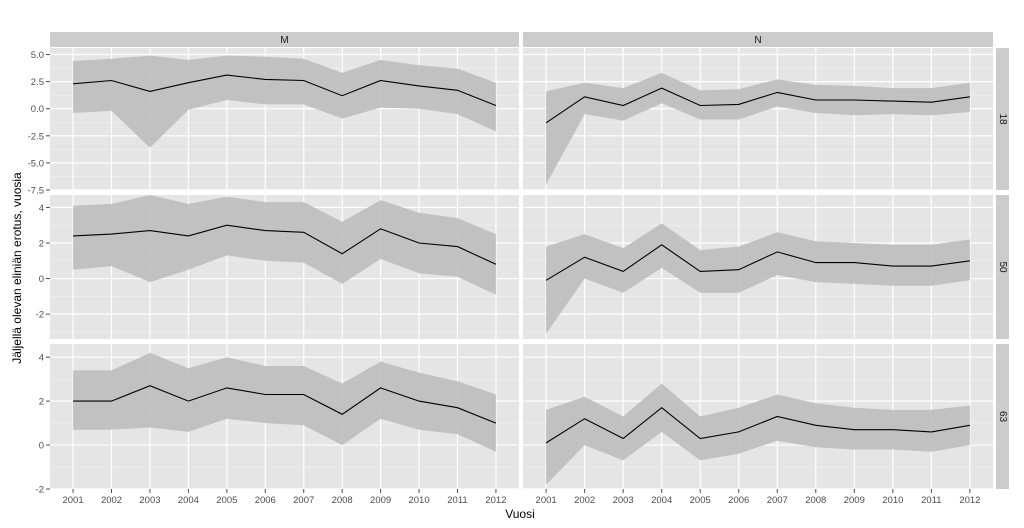 This screenshot has width=1024, height=528. I want to click on y-tick-label: -5.0, so click(36, 163).